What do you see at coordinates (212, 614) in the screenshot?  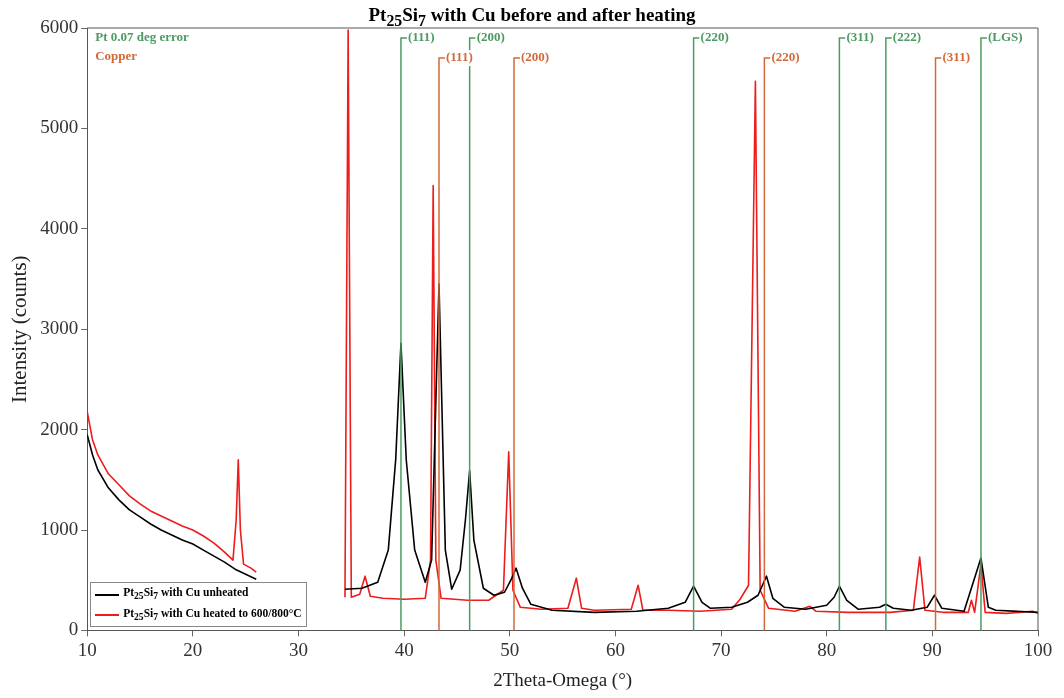 I see `legend-label: Pt$_{25}$Si$_{7}$ with Cu heated to 600/800°C` at bounding box center [212, 614].